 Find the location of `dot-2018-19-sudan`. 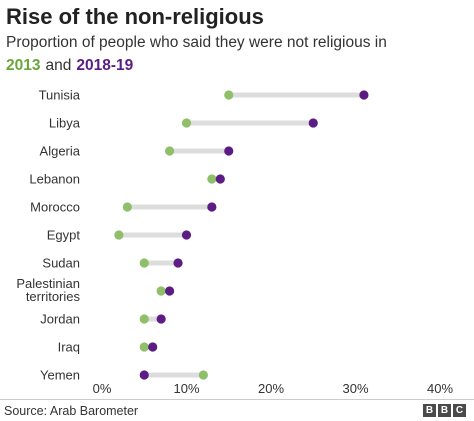

dot-2018-19-sudan is located at coordinates (178, 263).